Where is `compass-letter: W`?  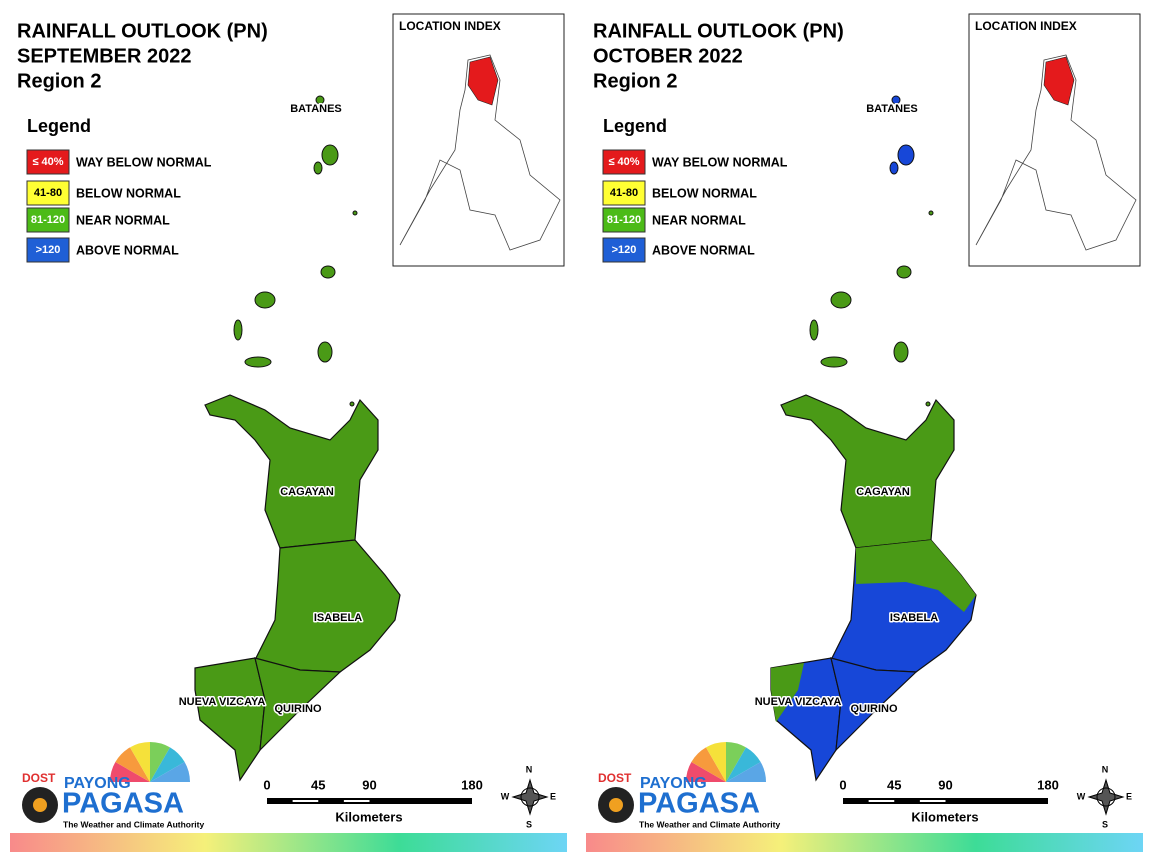 compass-letter: W is located at coordinates (1081, 796).